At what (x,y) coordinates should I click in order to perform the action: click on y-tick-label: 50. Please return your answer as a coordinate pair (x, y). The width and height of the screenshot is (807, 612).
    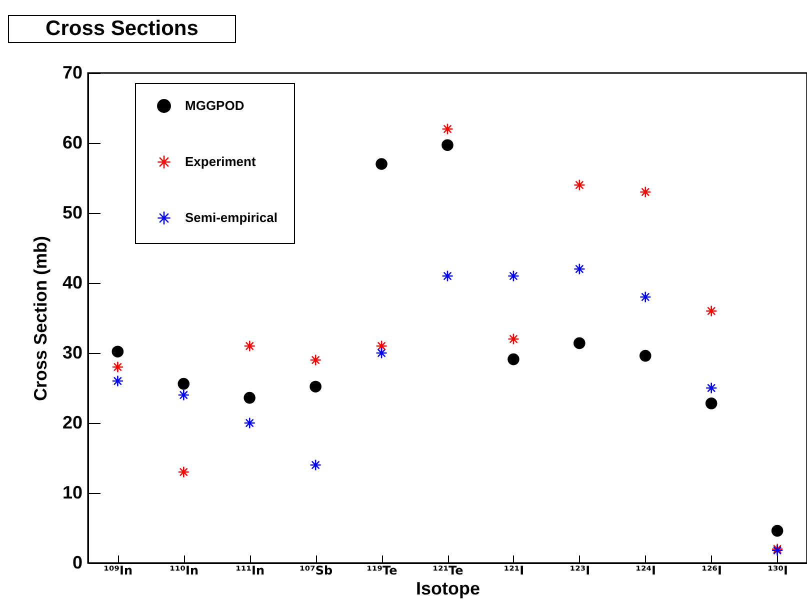
    Looking at the image, I should click on (72, 212).